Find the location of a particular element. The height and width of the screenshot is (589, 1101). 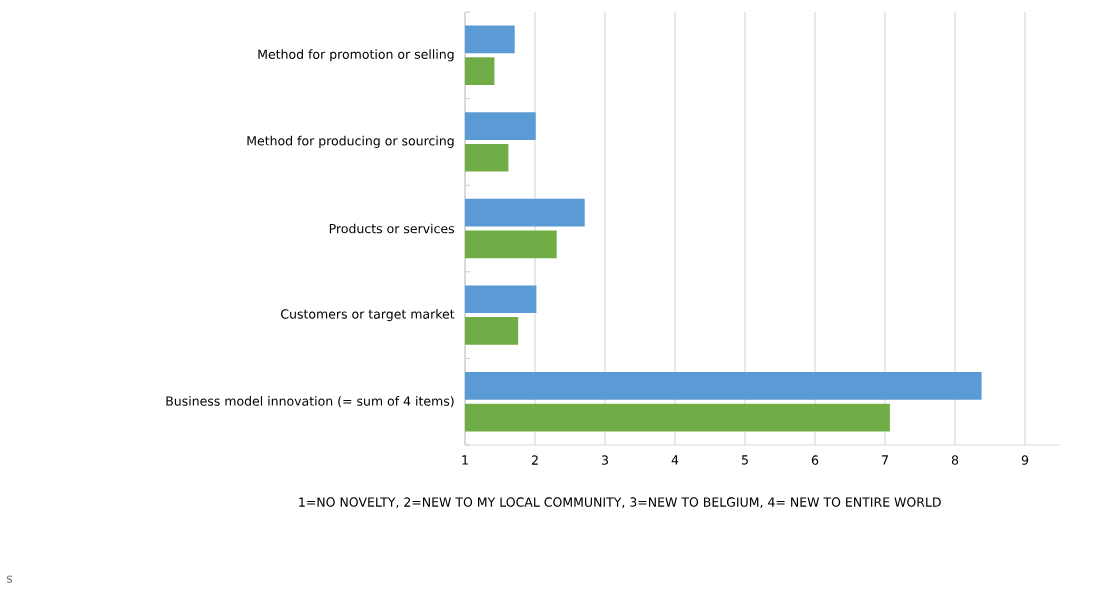

y-tick-label: Customers or target market is located at coordinates (368, 315).